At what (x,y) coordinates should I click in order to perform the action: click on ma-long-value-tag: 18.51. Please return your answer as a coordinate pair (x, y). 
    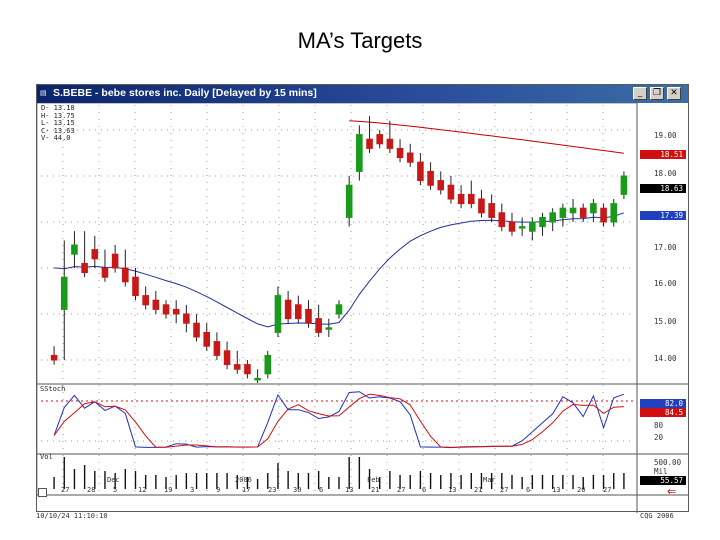
    Looking at the image, I should click on (663, 154).